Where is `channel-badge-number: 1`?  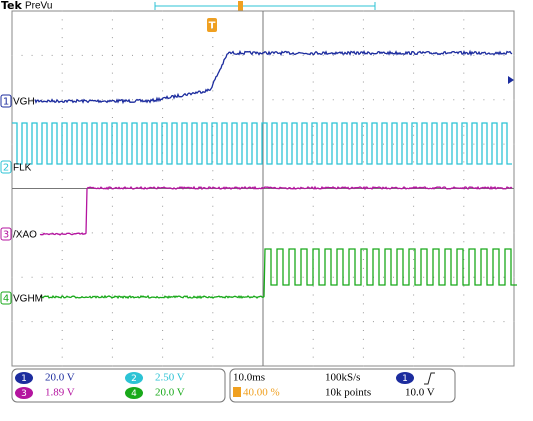 channel-badge-number: 1 is located at coordinates (24, 379).